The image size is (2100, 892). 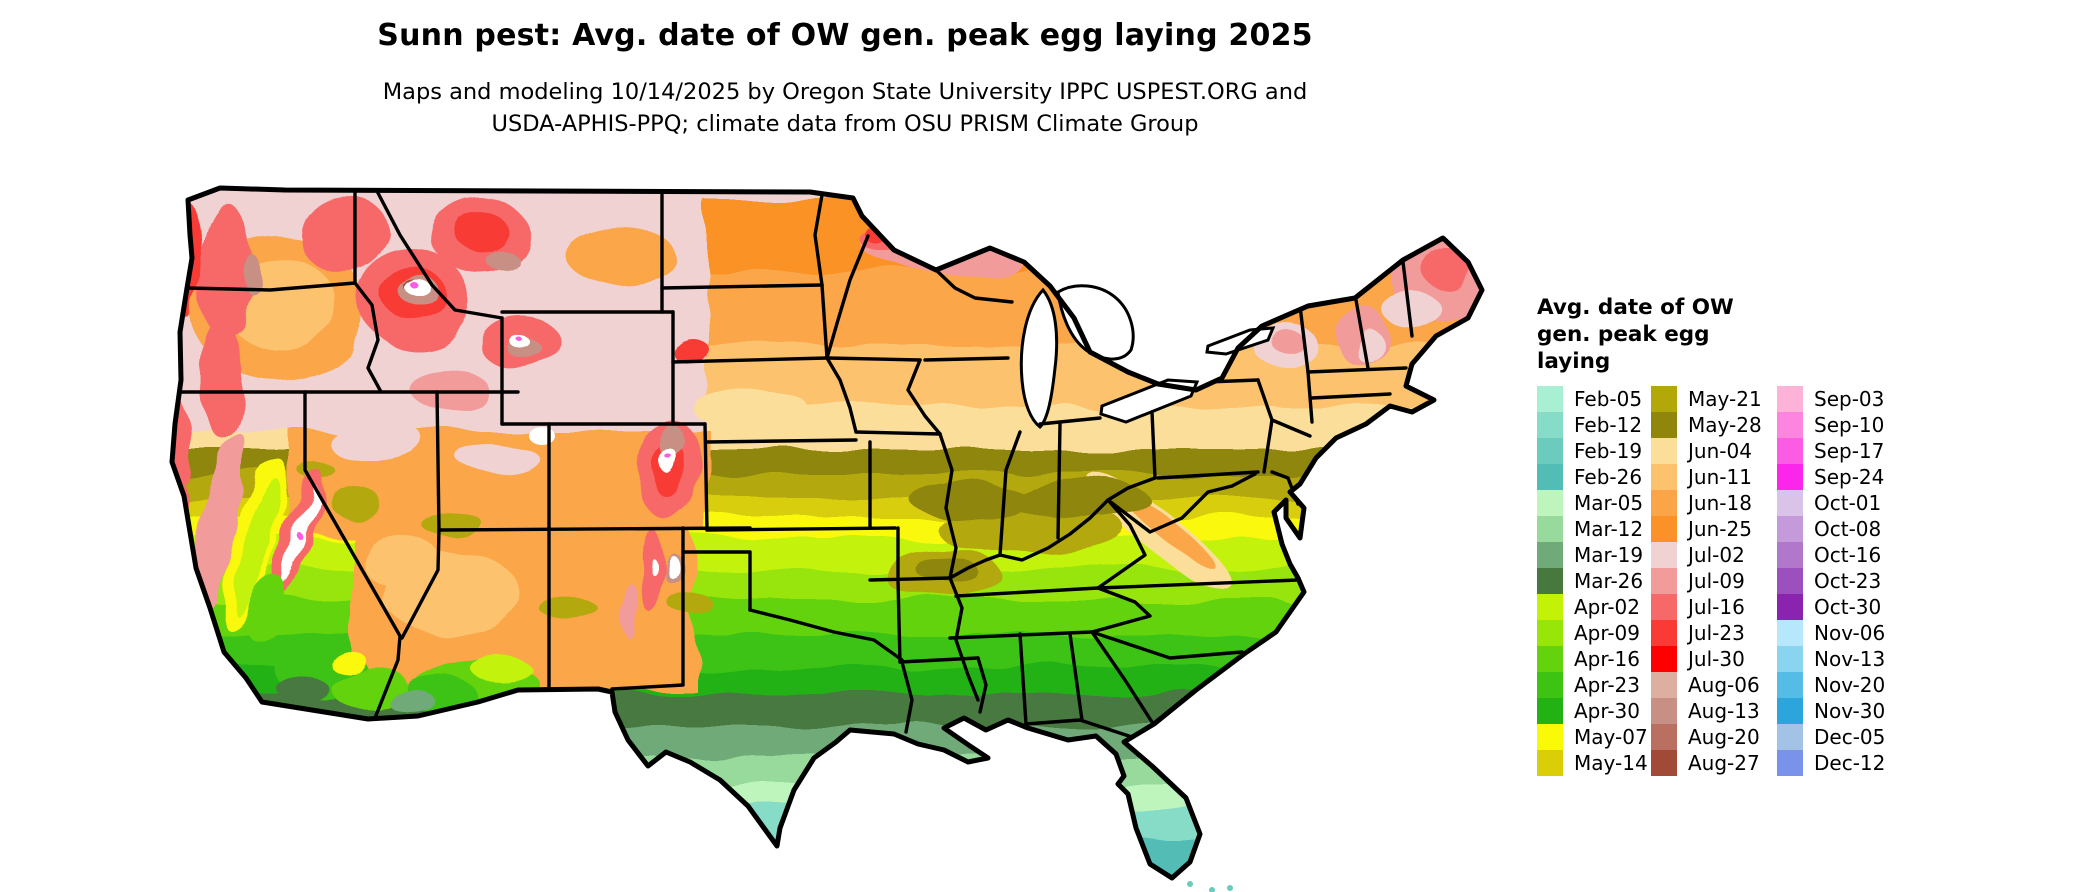 I want to click on legend-label: Dec-05, so click(x=1850, y=737).